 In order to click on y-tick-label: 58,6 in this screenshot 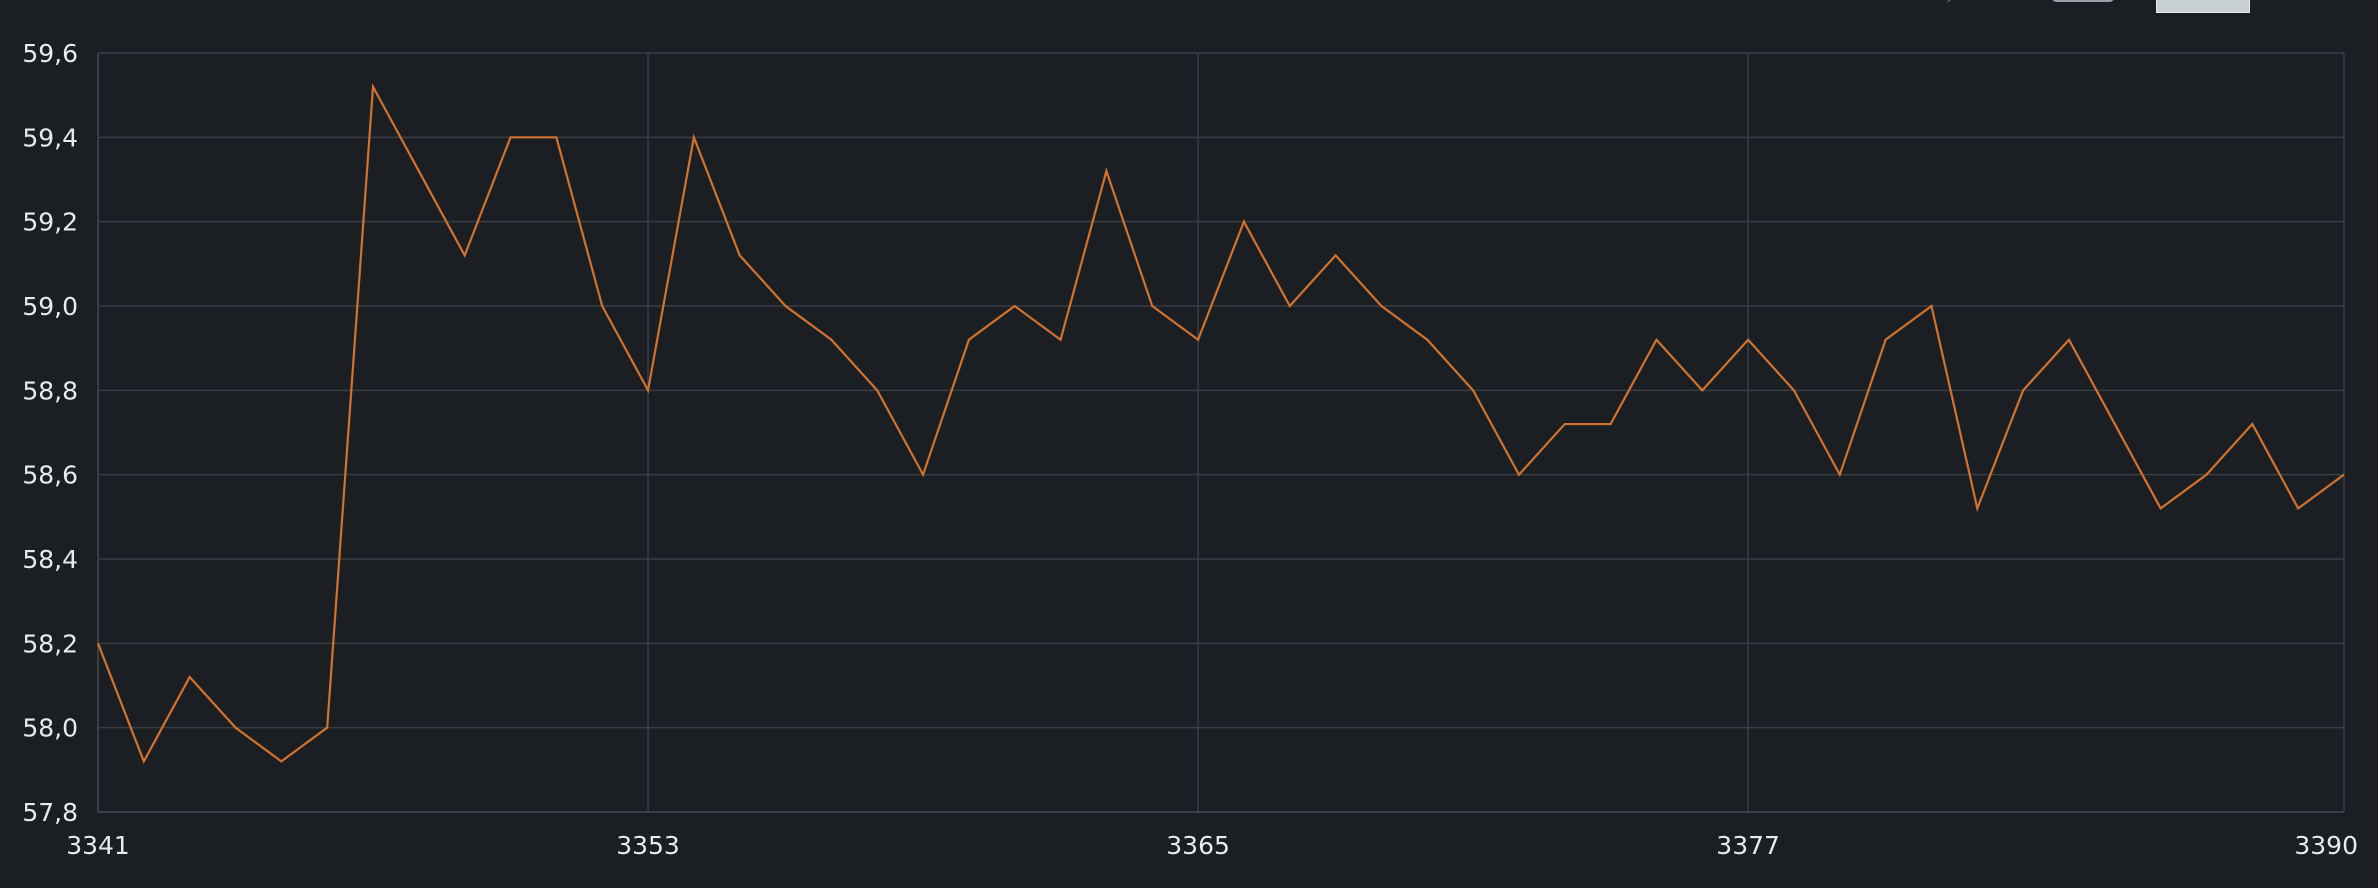, I will do `click(50, 475)`.